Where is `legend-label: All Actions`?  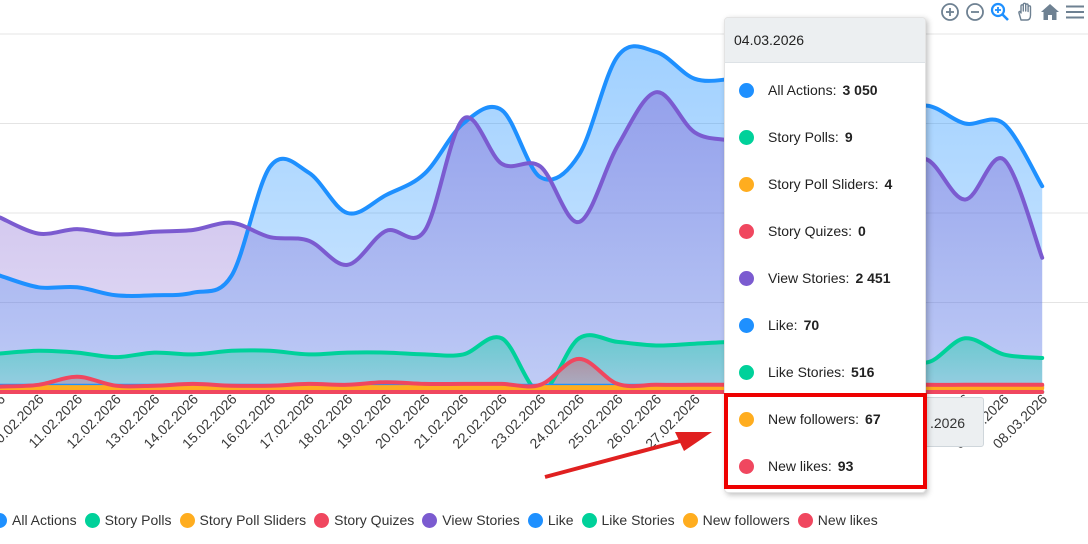 legend-label: All Actions is located at coordinates (44, 520).